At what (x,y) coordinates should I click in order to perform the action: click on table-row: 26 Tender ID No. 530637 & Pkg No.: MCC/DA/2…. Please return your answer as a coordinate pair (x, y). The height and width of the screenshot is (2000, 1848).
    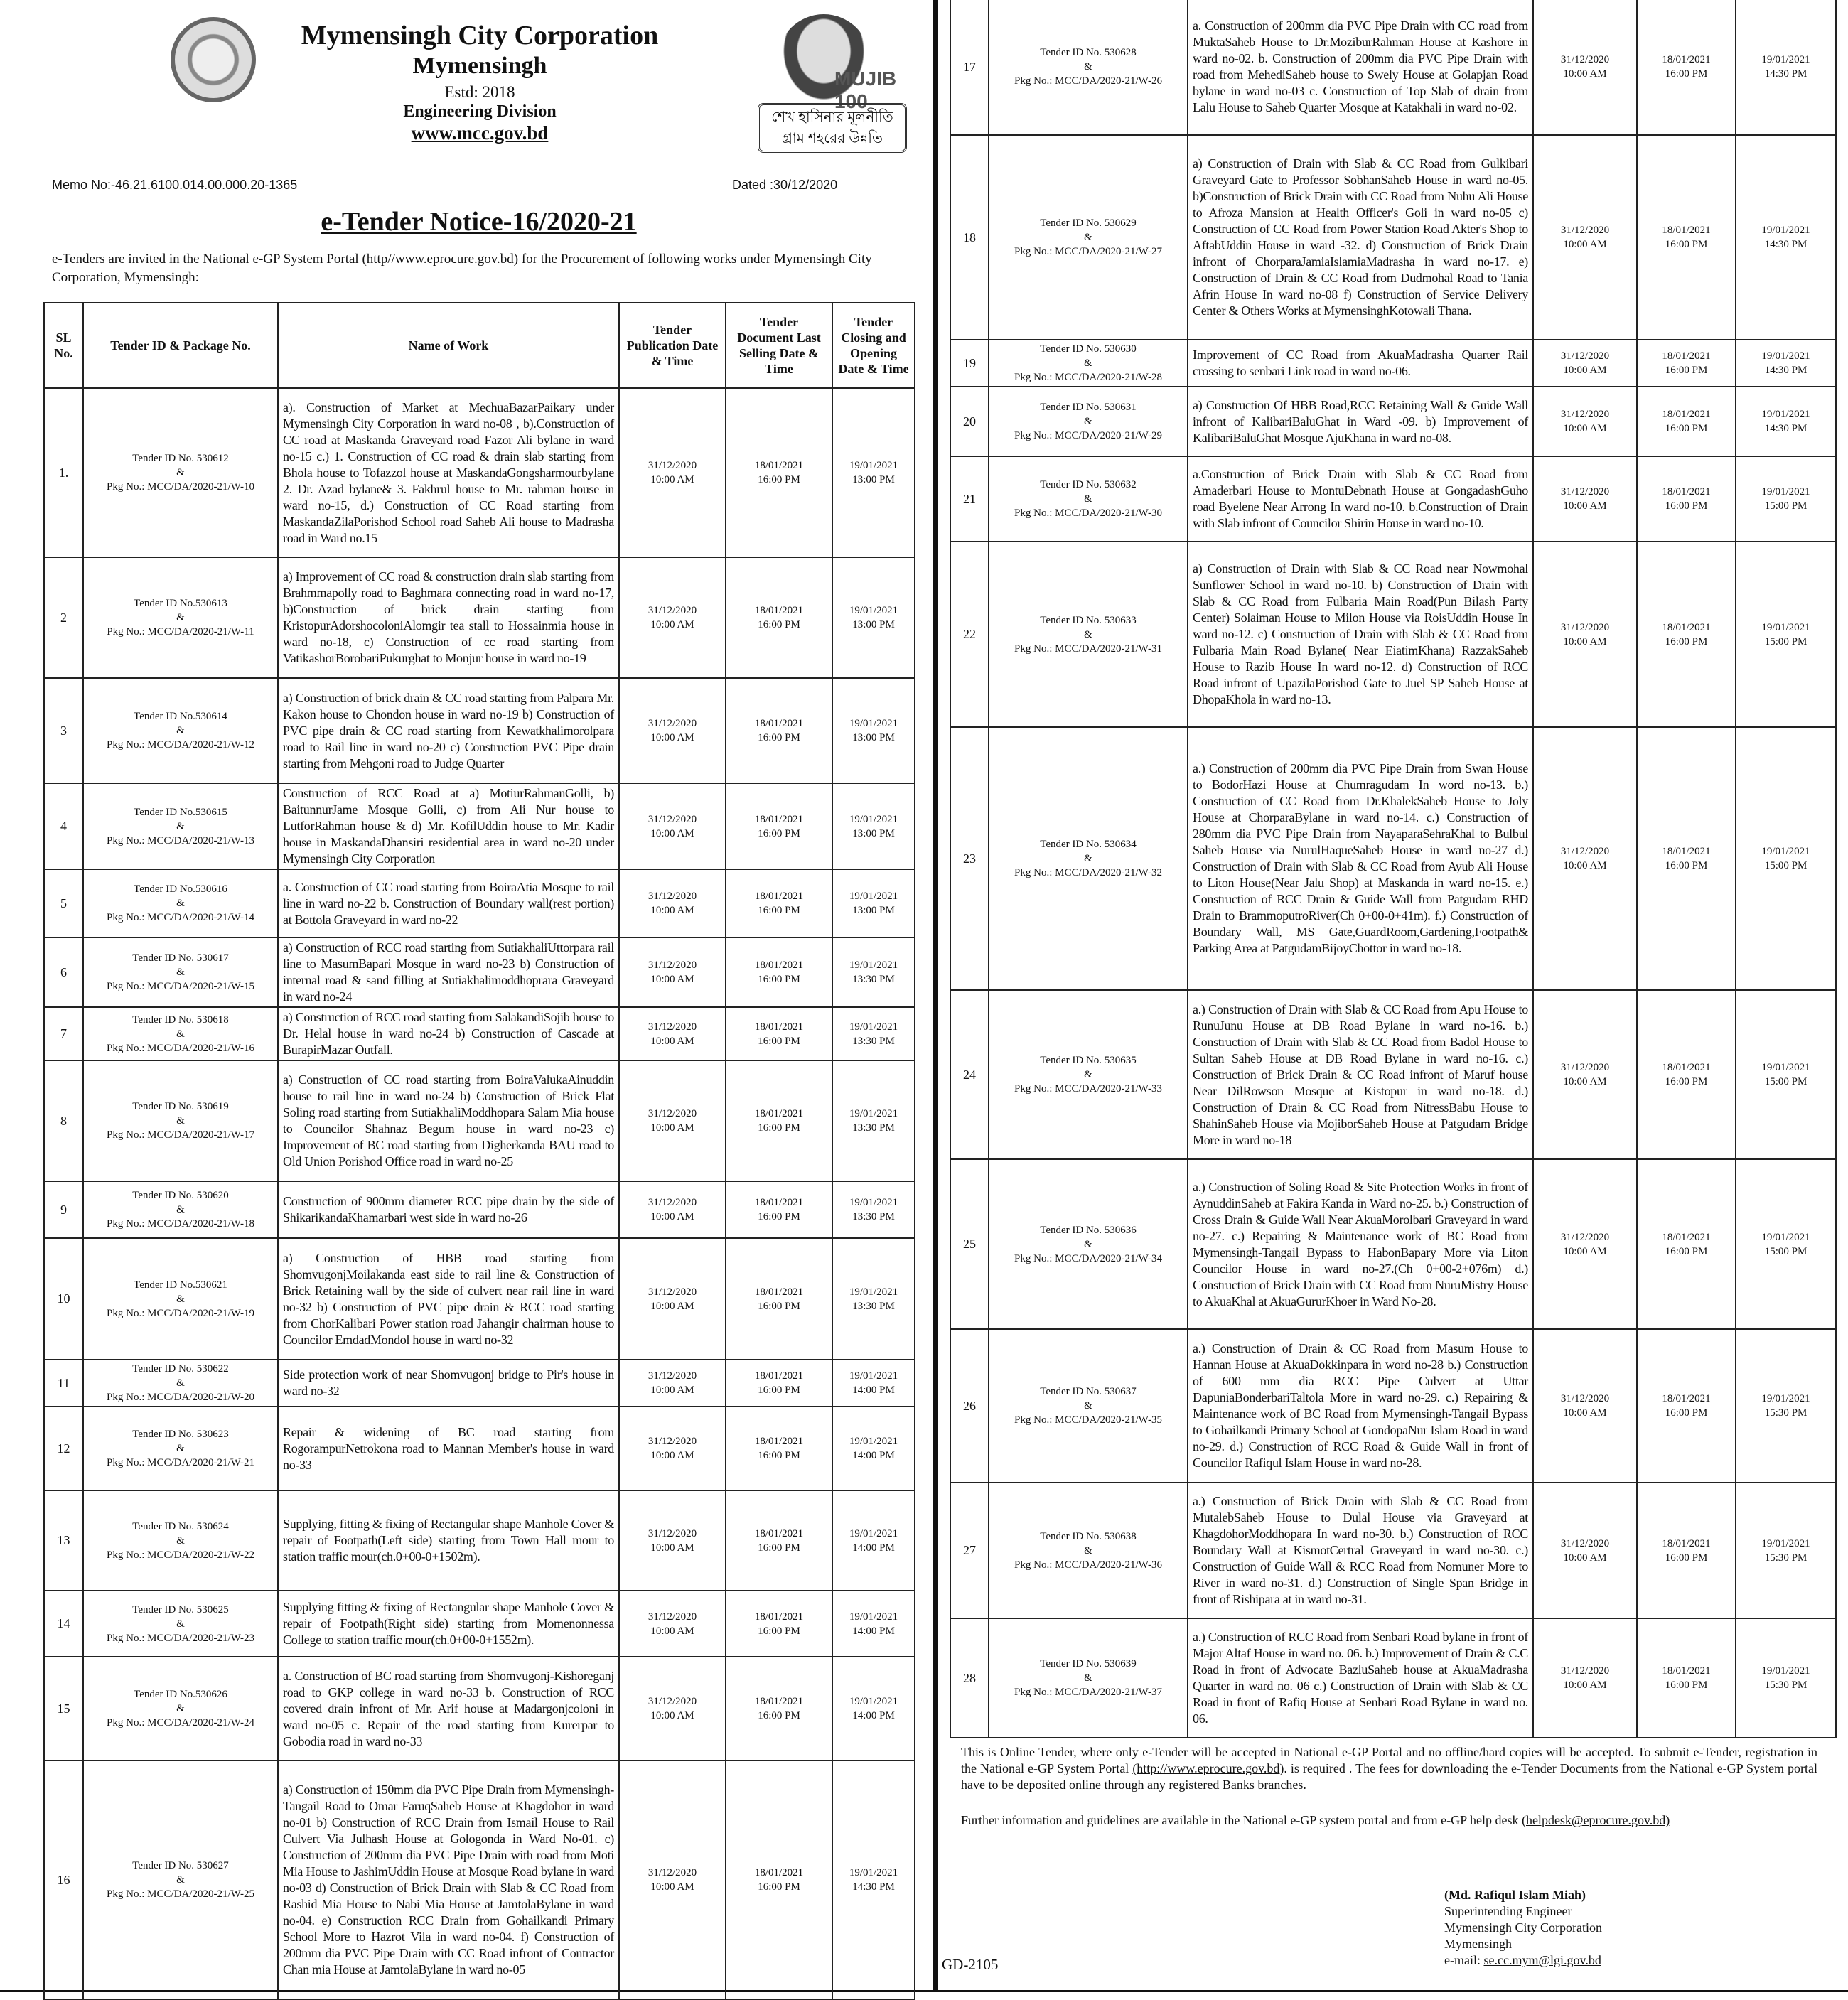
    Looking at the image, I should click on (1394, 1405).